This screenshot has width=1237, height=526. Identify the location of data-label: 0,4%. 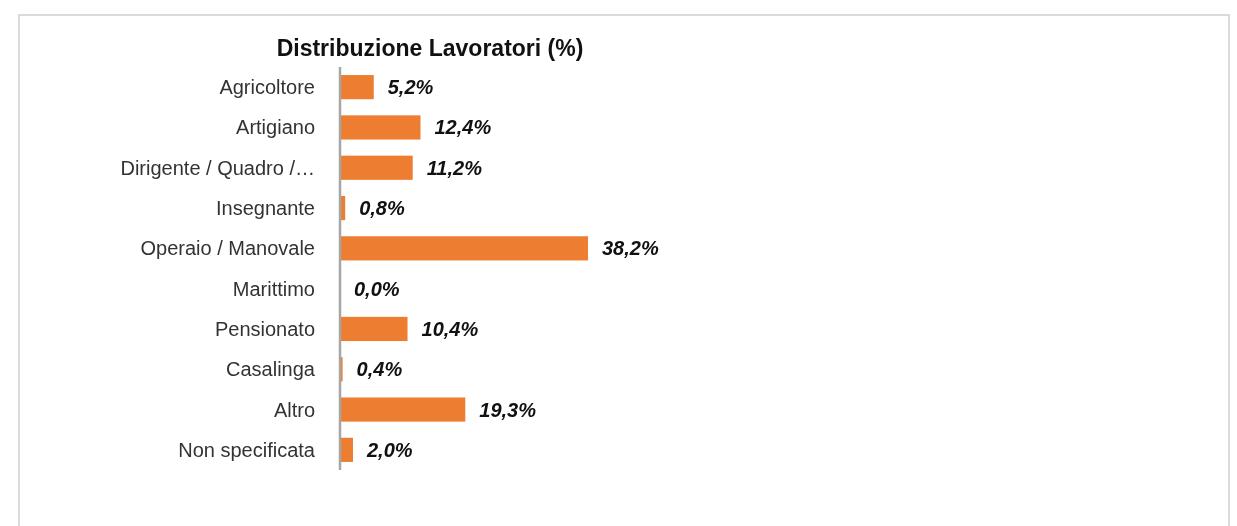
(379, 369).